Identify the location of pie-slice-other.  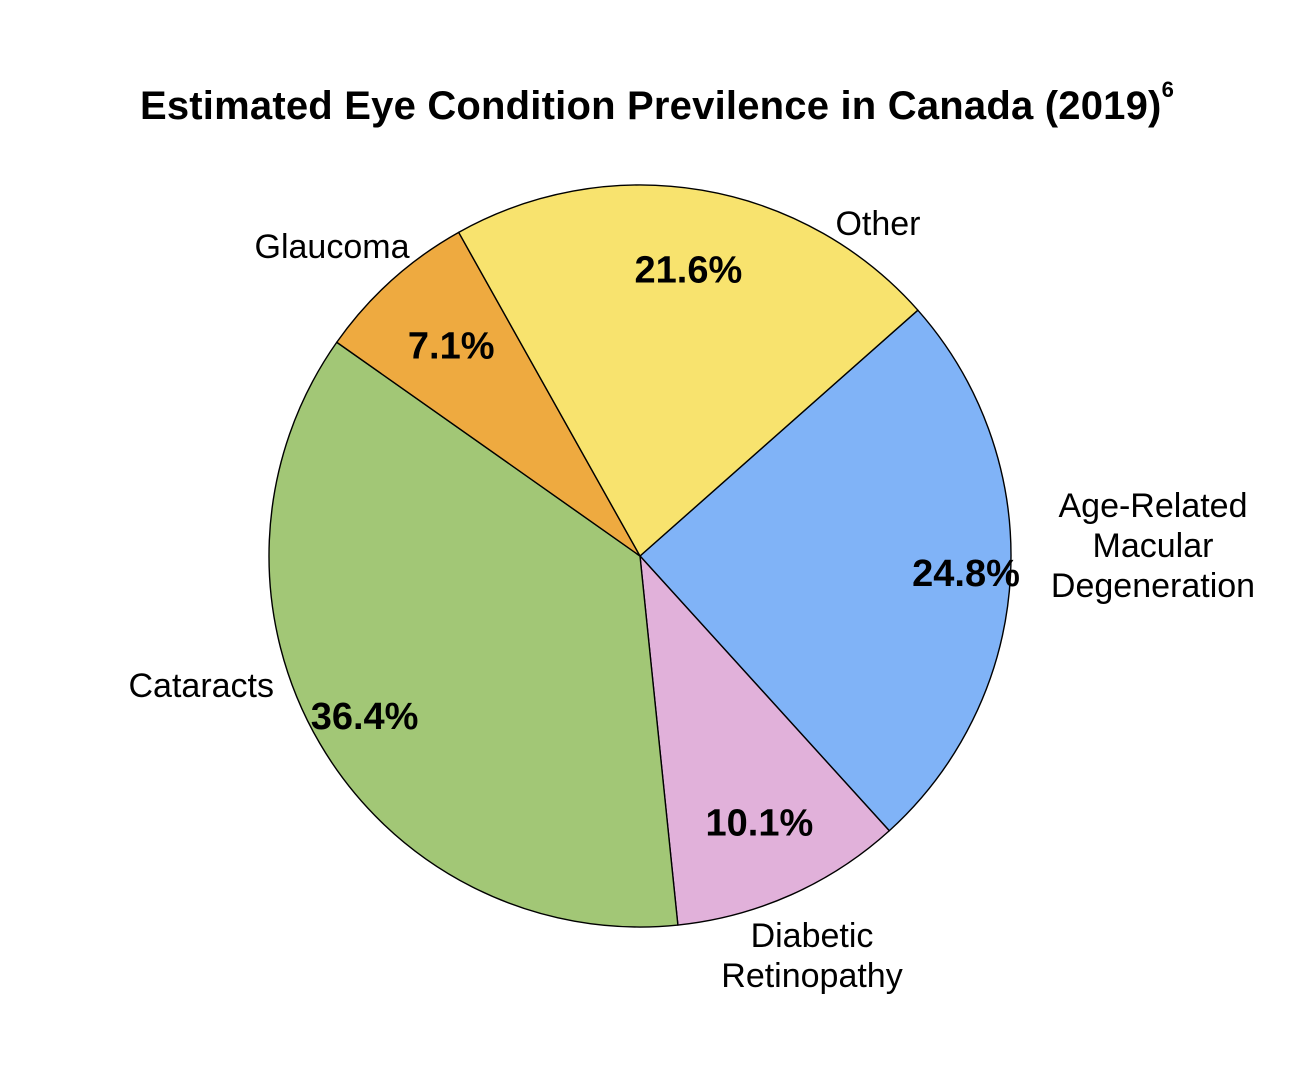
(688, 370).